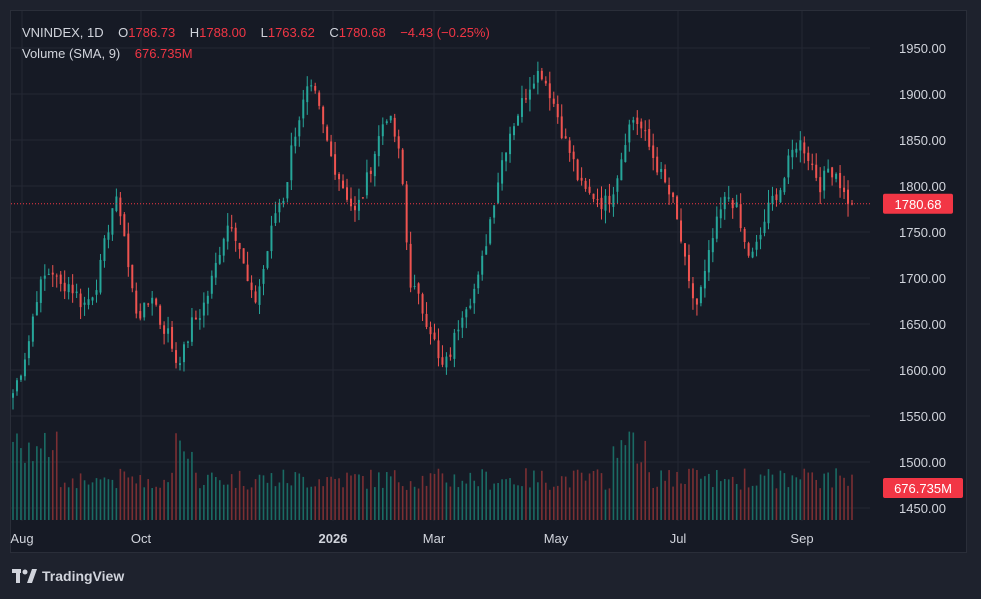 The image size is (981, 599). I want to click on symbol-label: VNINDEX, 1D, so click(63, 32).